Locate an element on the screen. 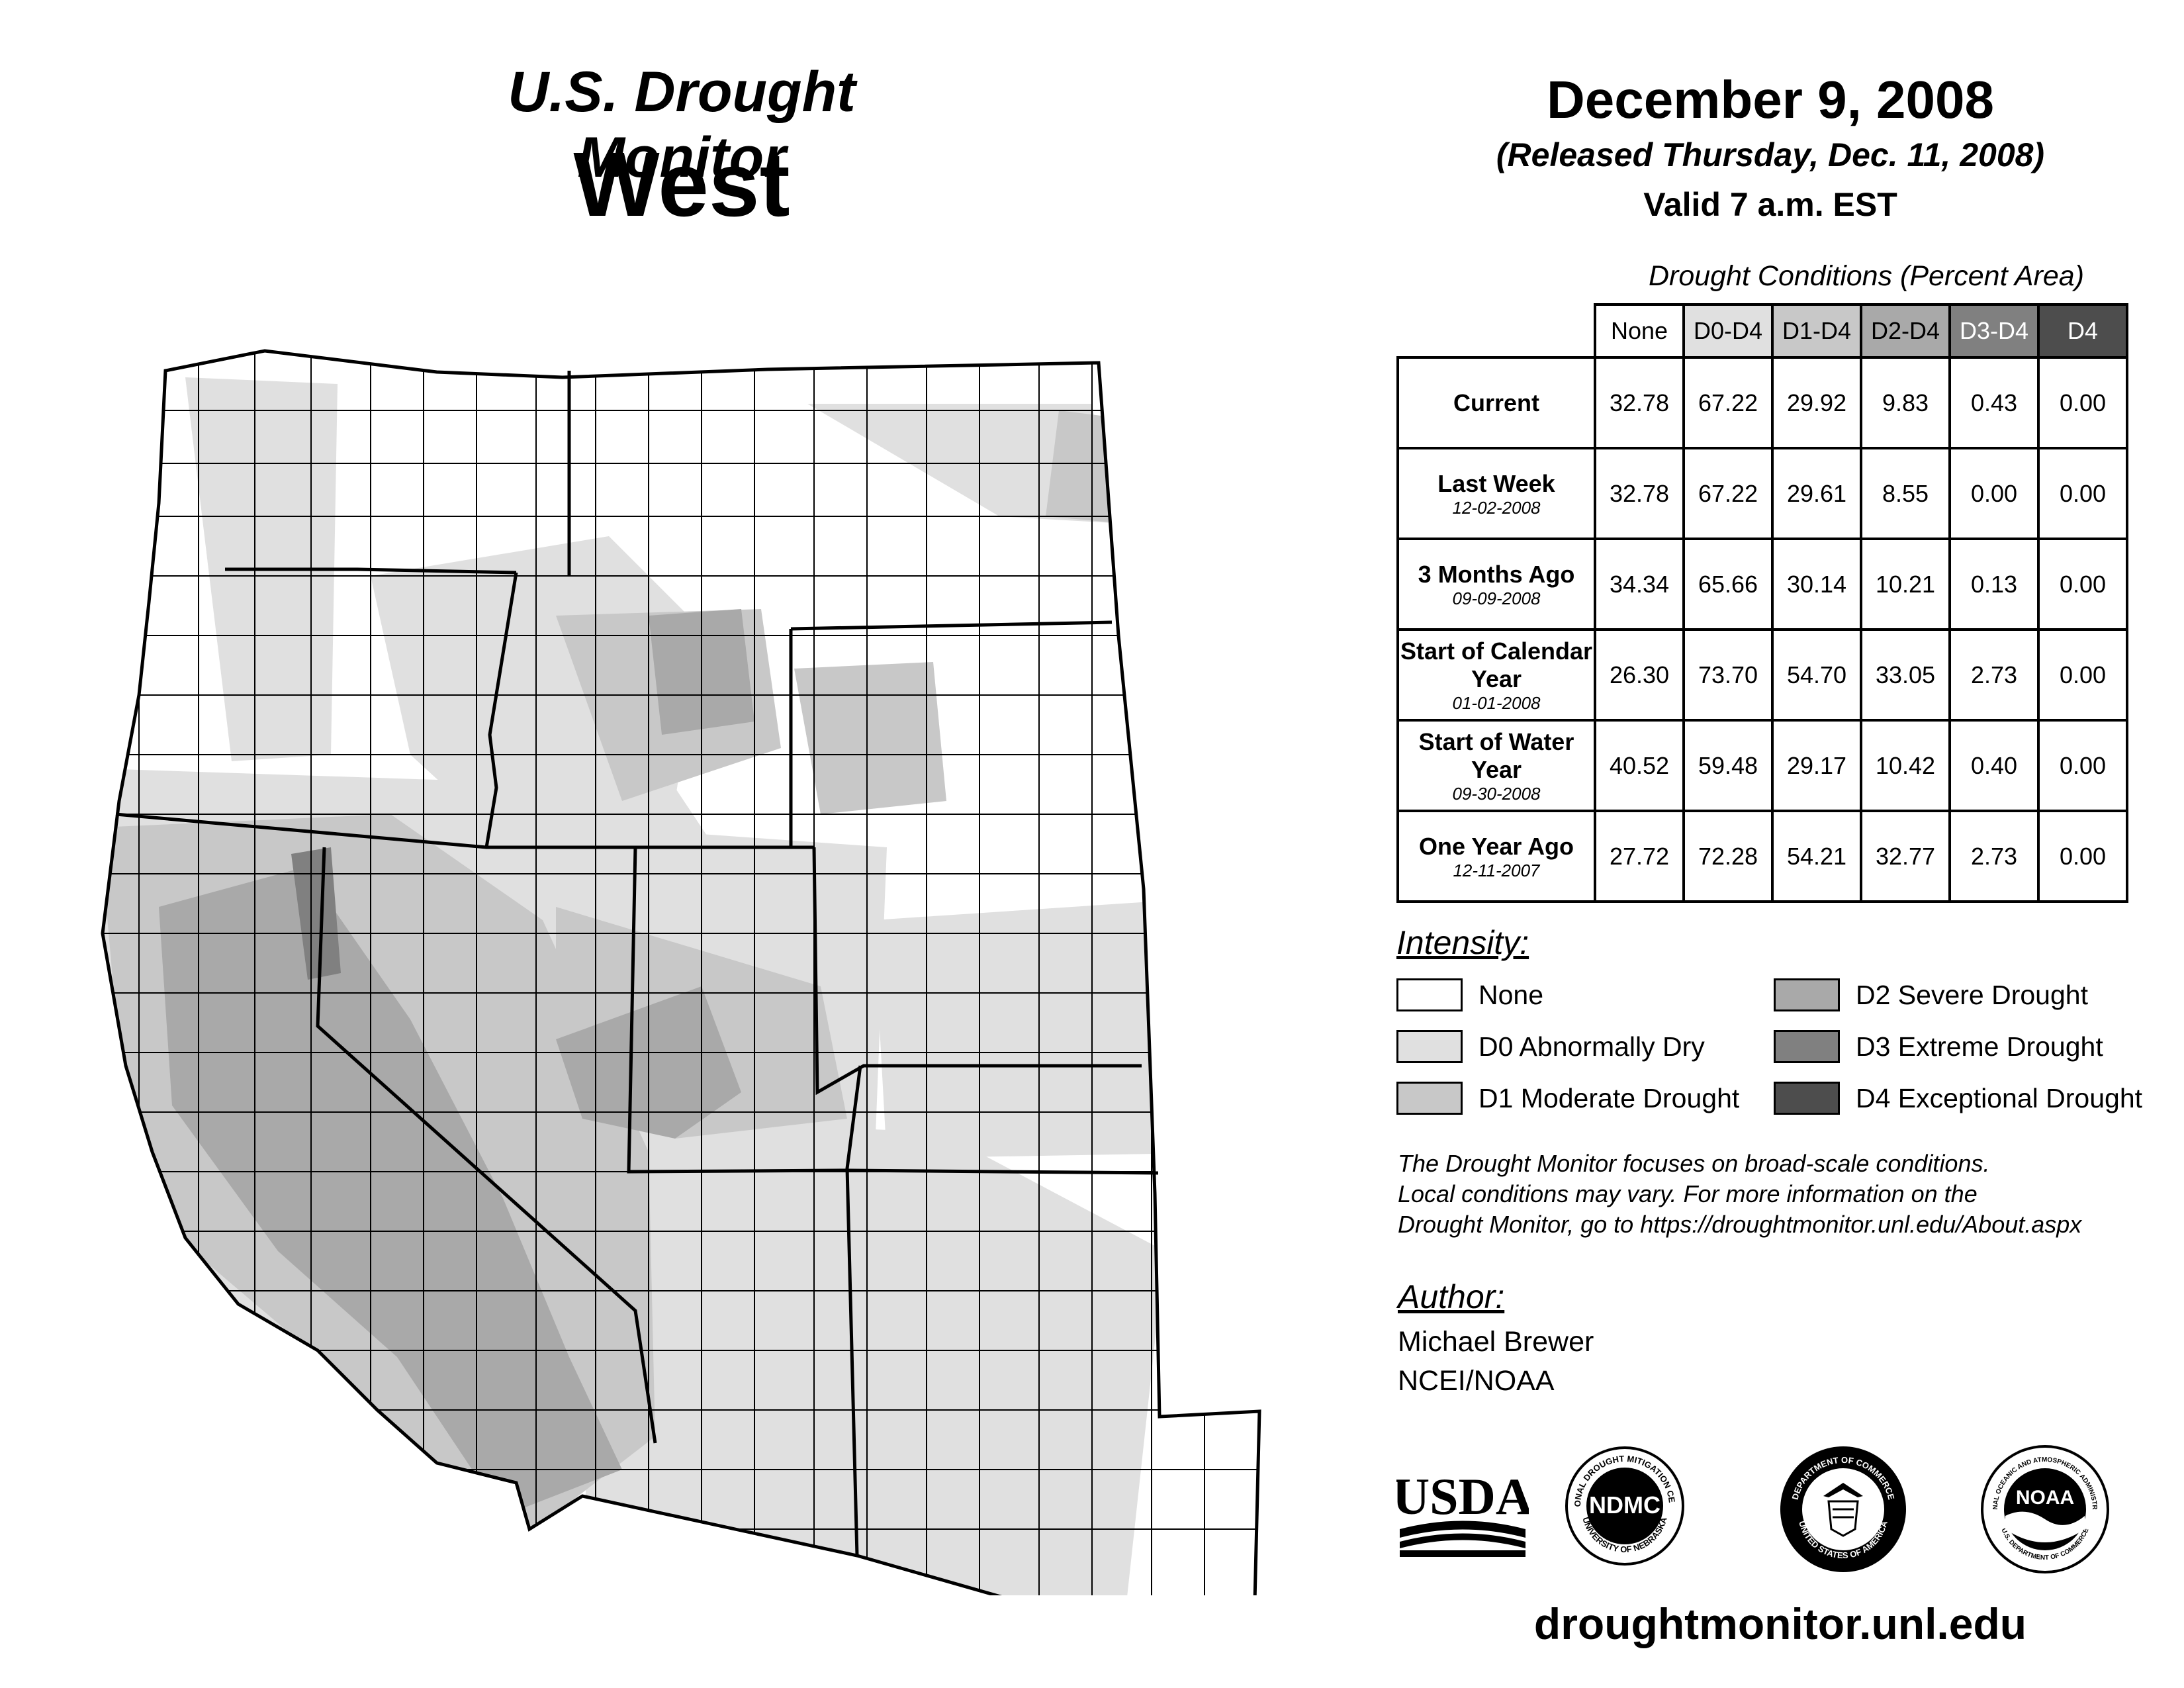 This screenshot has height=1688, width=2184. table-cell: 72.28 is located at coordinates (1728, 856).